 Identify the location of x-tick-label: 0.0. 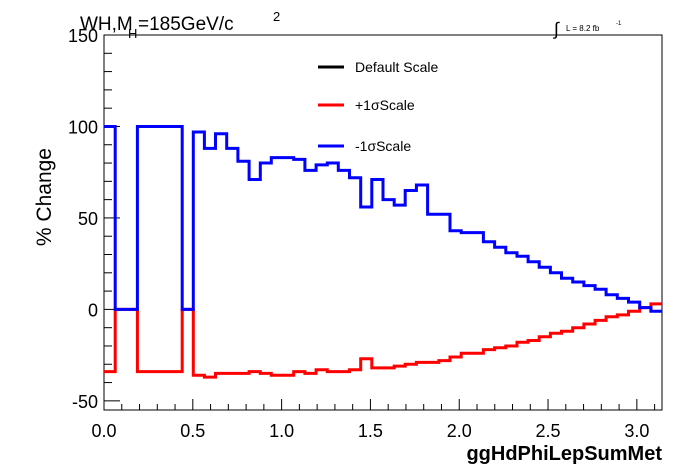
(103, 431).